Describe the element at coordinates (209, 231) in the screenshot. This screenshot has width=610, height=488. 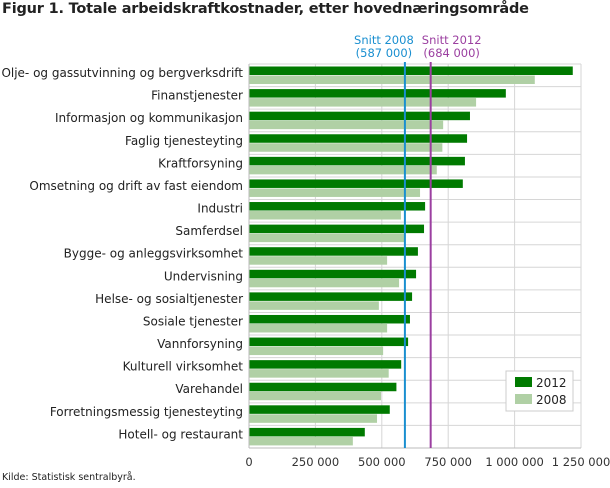
I see `category-label: Samferdsel` at that location.